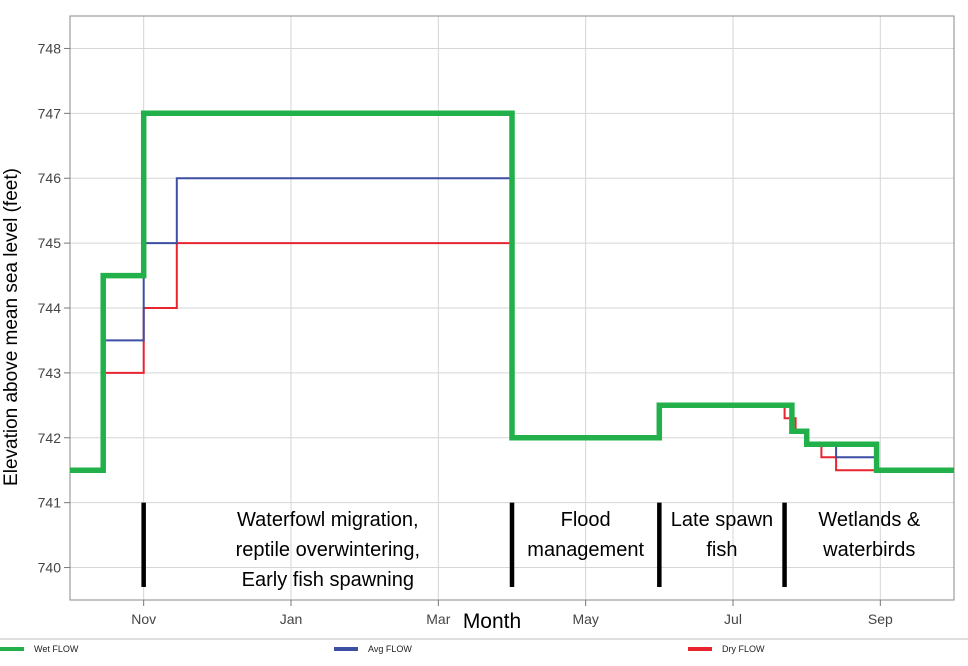 The height and width of the screenshot is (666, 968). I want to click on y-axis-label: Elevation above mean sea level (feet), so click(11, 327).